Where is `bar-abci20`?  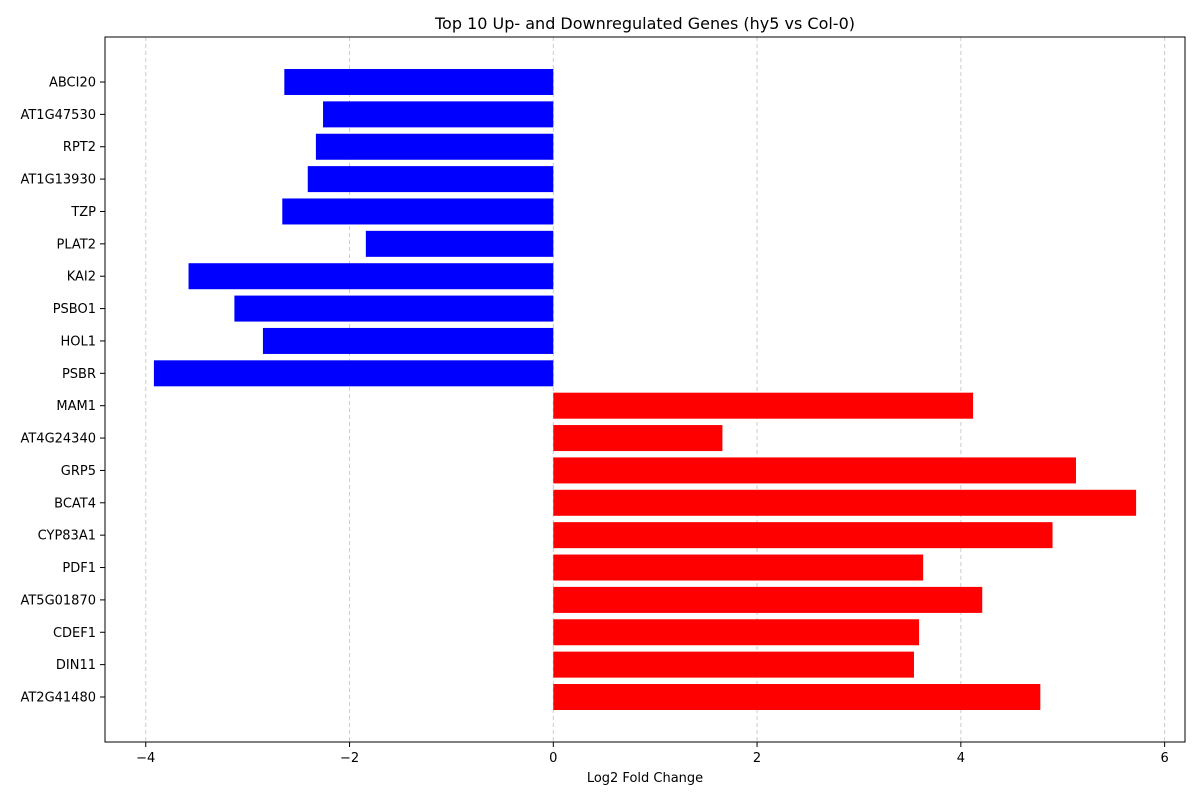
bar-abci20 is located at coordinates (419, 82).